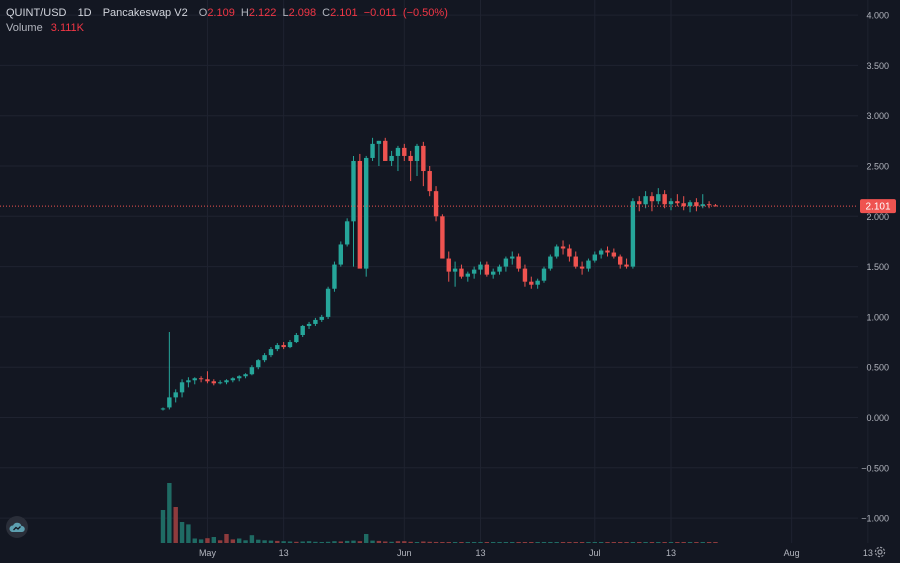 This screenshot has width=900, height=563. I want to click on low-label: L, so click(285, 13).